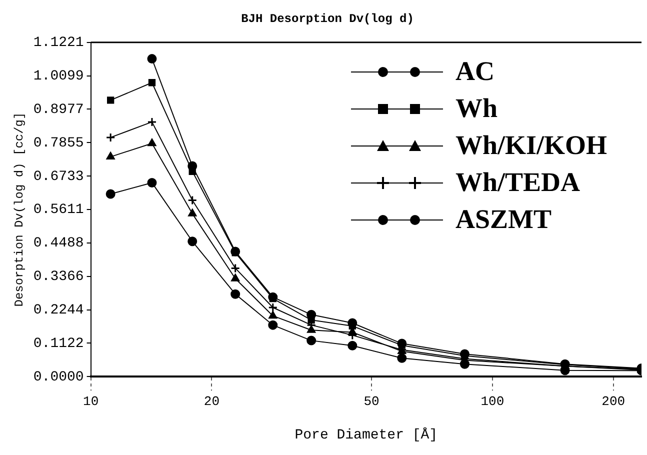 This screenshot has width=647, height=455. I want to click on y-tick-label: 0.5611, so click(58, 210).